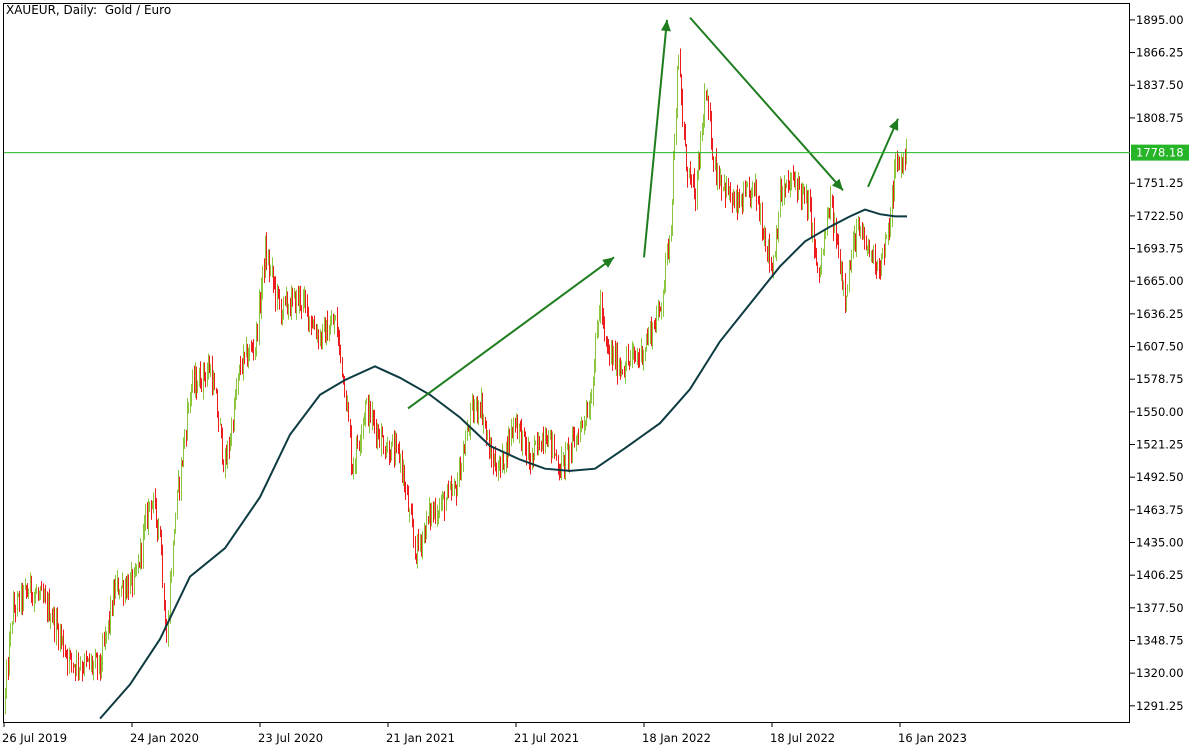 The width and height of the screenshot is (1200, 754). What do you see at coordinates (802, 738) in the screenshot?
I see `x-tick-label: 18 Jul 2022` at bounding box center [802, 738].